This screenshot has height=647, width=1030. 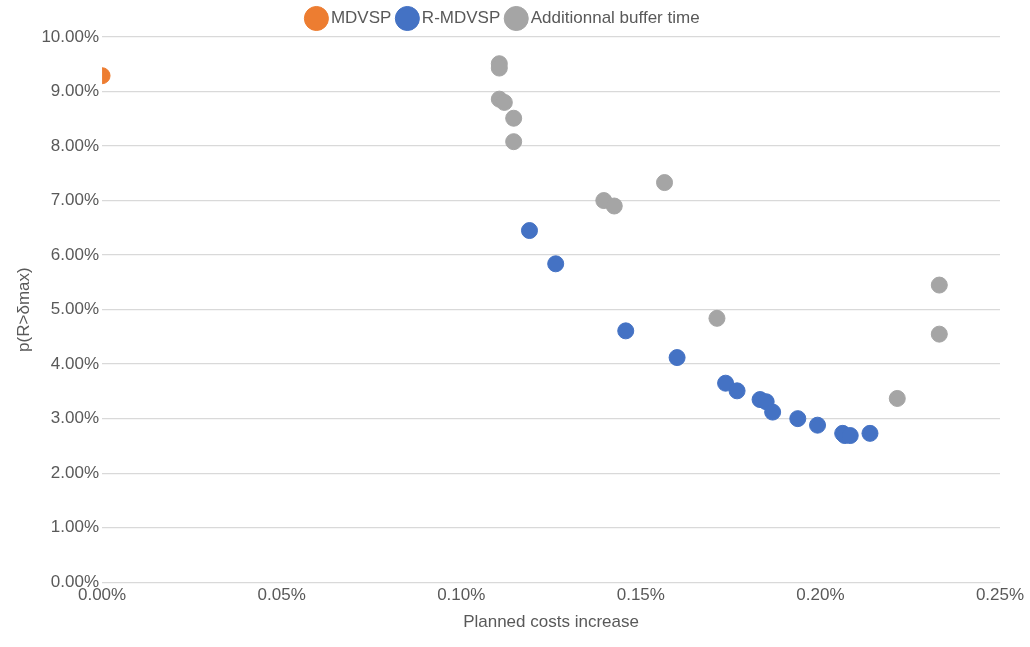 What do you see at coordinates (75, 472) in the screenshot?
I see `y-tick-label: 2.00%` at bounding box center [75, 472].